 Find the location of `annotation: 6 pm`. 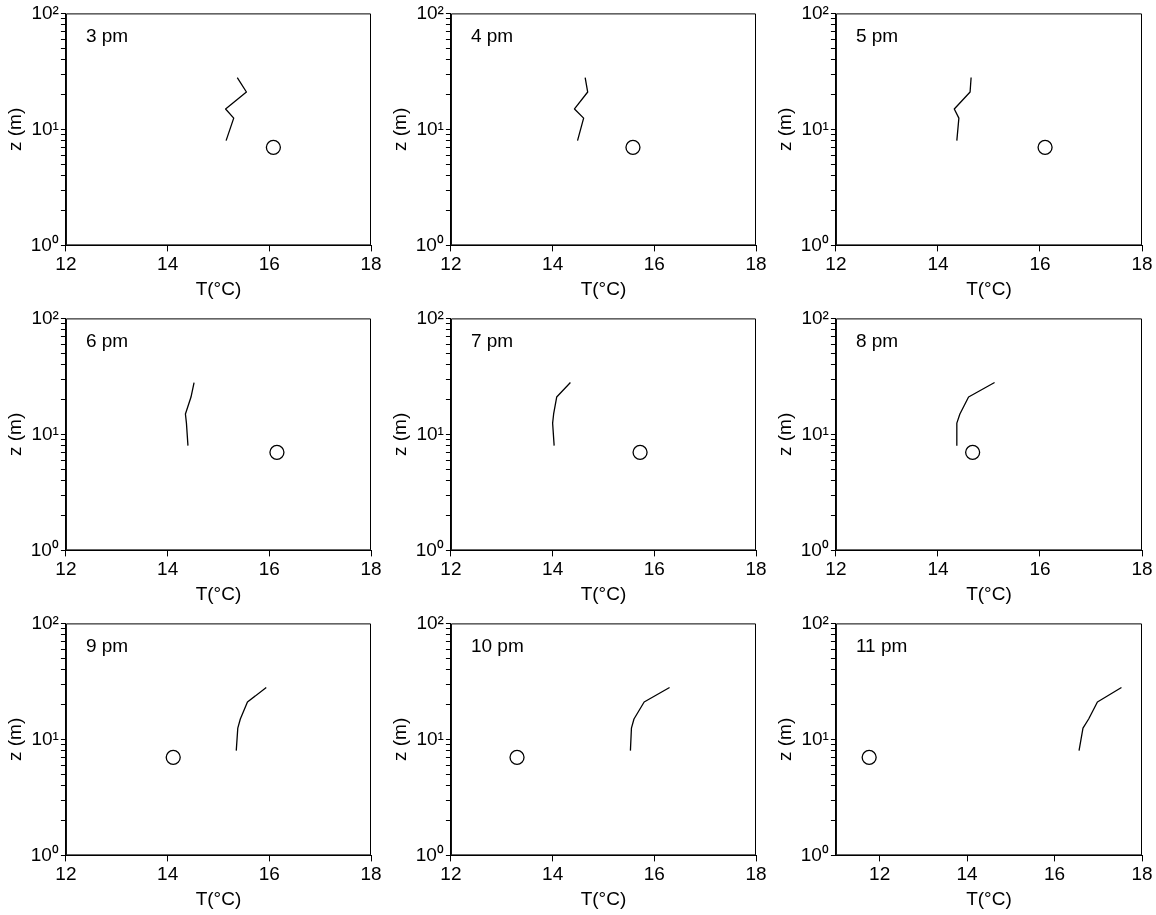

annotation: 6 pm is located at coordinates (107, 341).